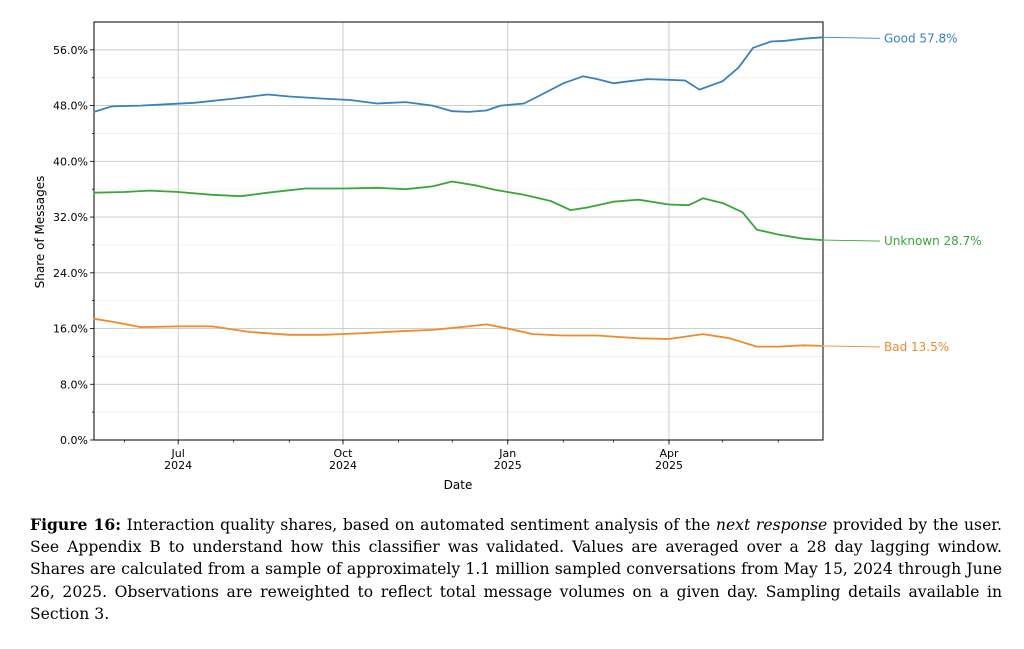  Describe the element at coordinates (70, 50) in the screenshot. I see `y-tick-label: 56.0%` at that location.